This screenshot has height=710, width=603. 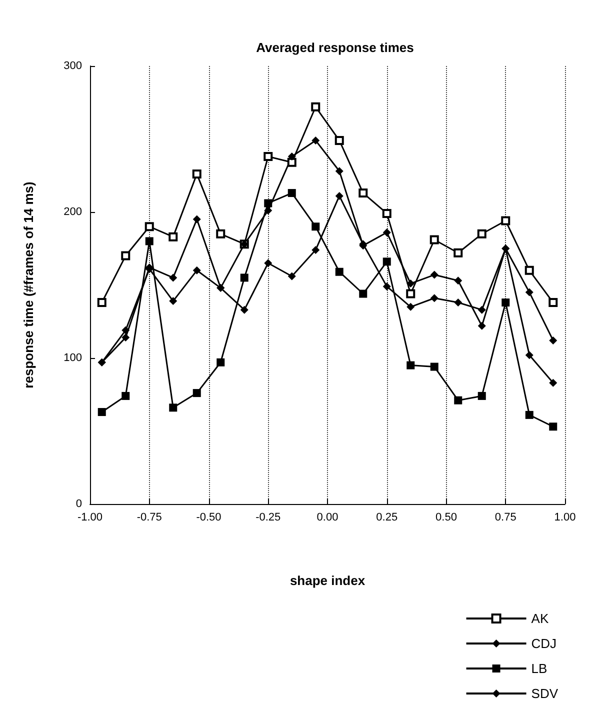 What do you see at coordinates (73, 358) in the screenshot?
I see `y-tick-label: 100` at bounding box center [73, 358].